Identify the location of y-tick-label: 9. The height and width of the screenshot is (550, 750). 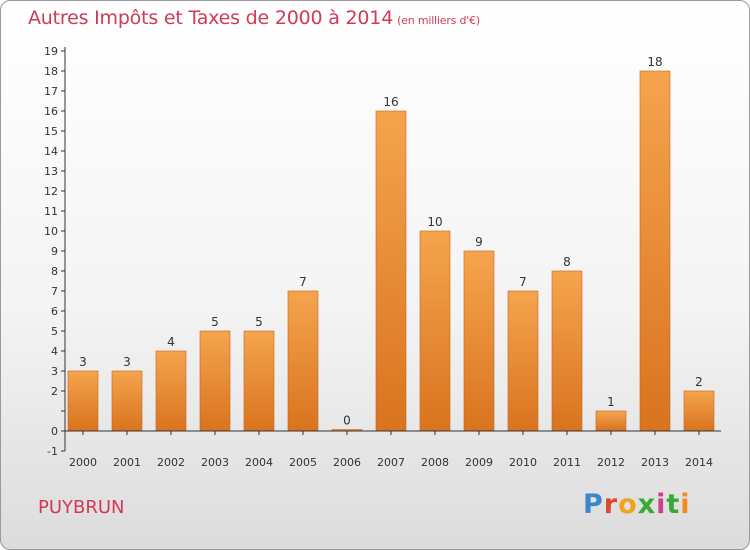
(54, 251).